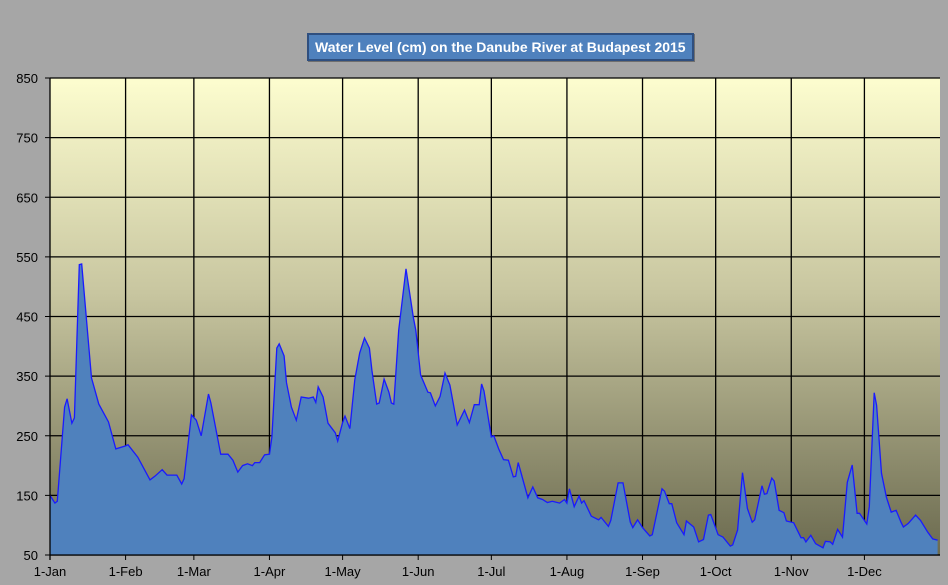  Describe the element at coordinates (270, 571) in the screenshot. I see `x-tick-label: 1-Apr` at that location.